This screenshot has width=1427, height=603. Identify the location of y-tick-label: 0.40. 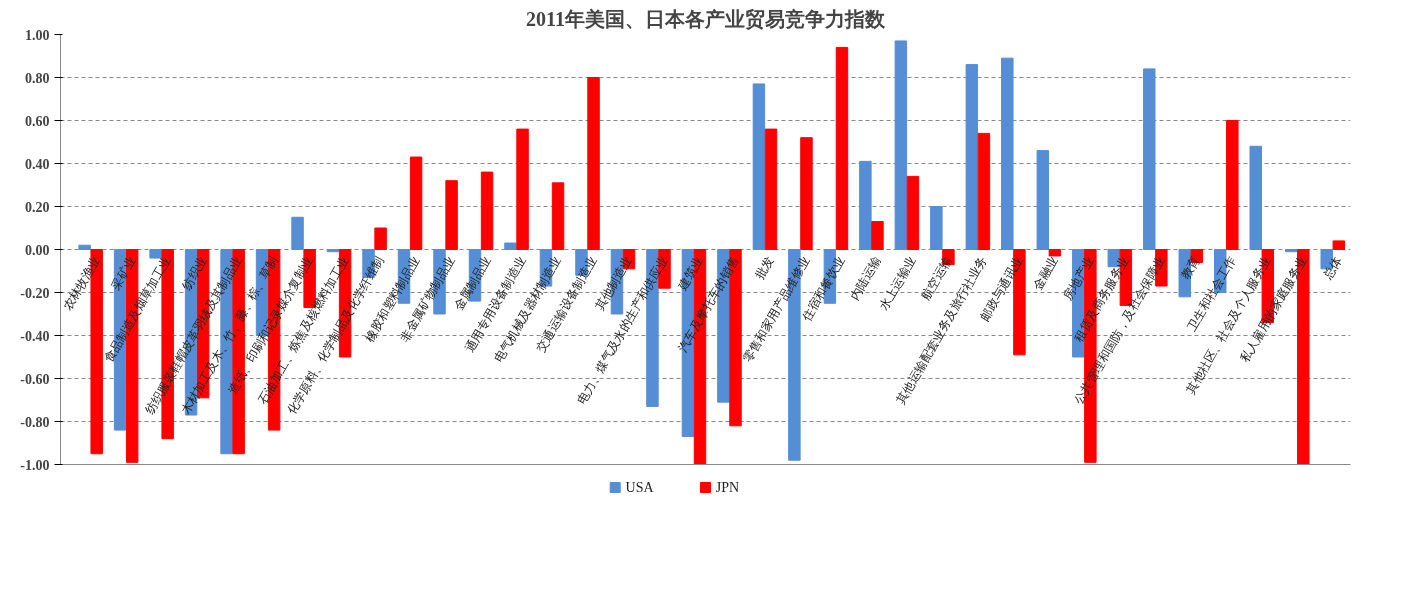
(37, 164).